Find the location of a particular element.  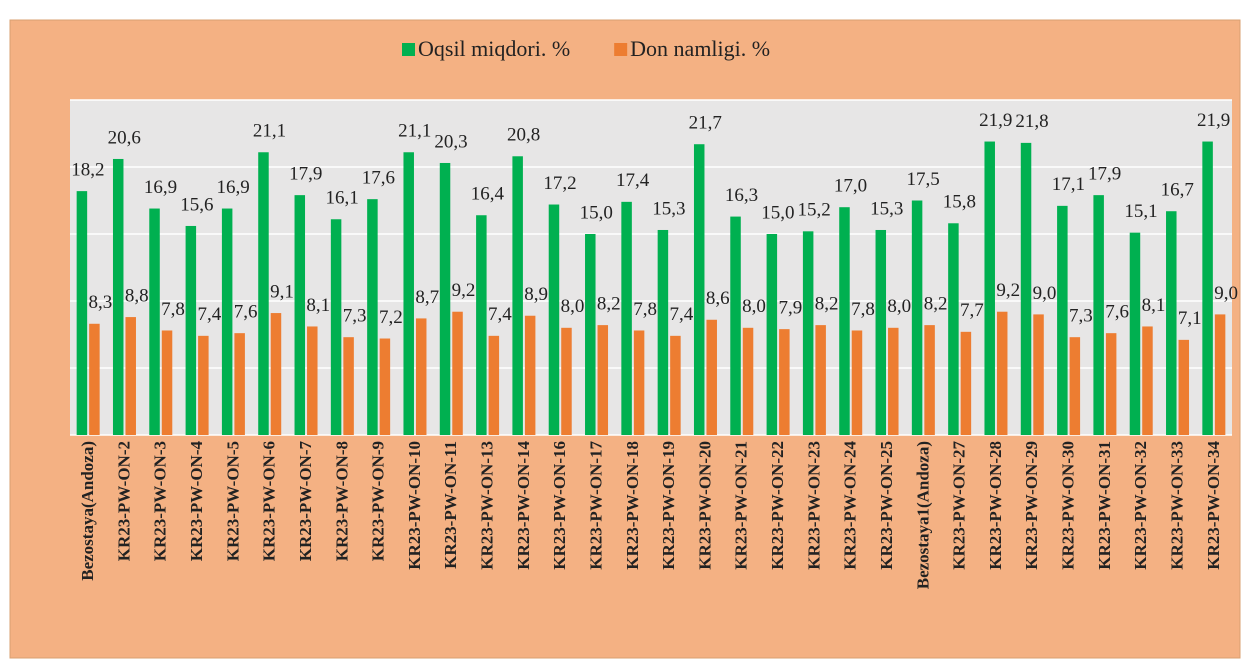

x-tick-label: KR23-PW-ON-34 is located at coordinates (1213, 505).